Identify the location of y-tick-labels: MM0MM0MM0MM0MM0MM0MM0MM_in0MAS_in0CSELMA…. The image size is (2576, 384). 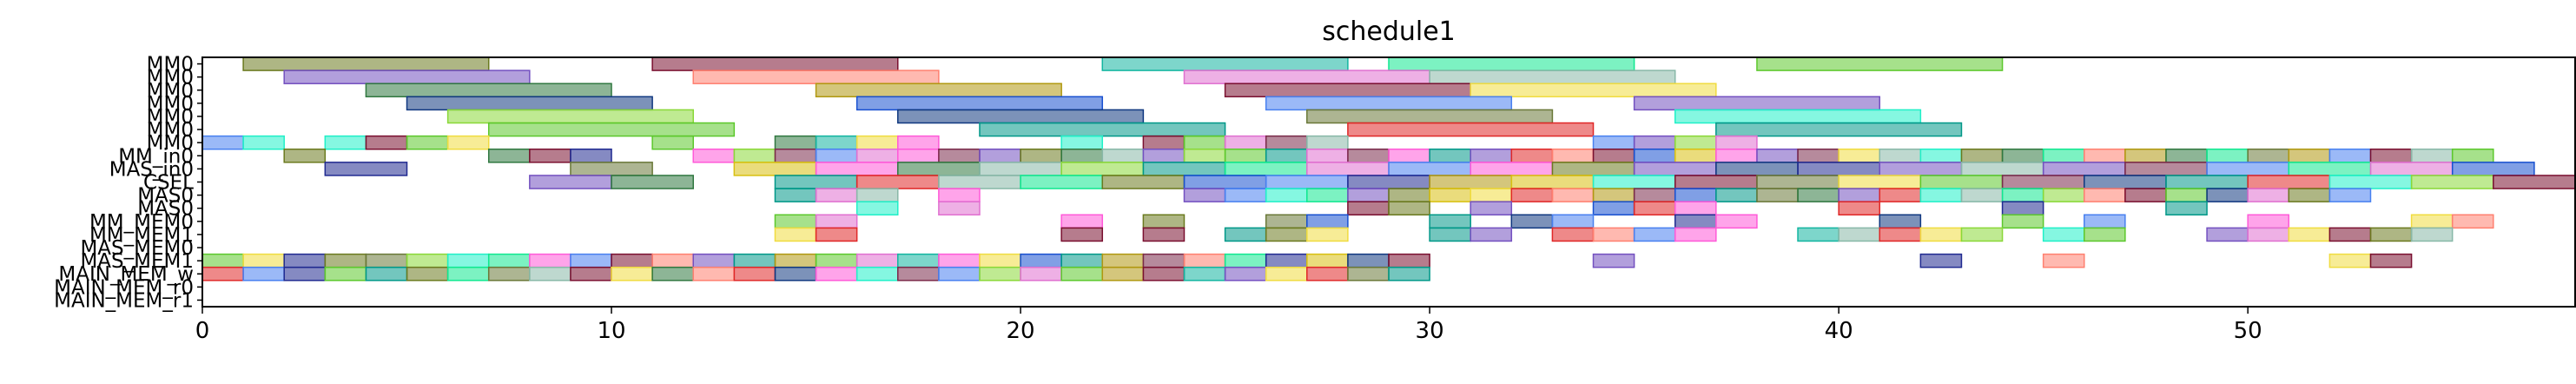
(128, 183).